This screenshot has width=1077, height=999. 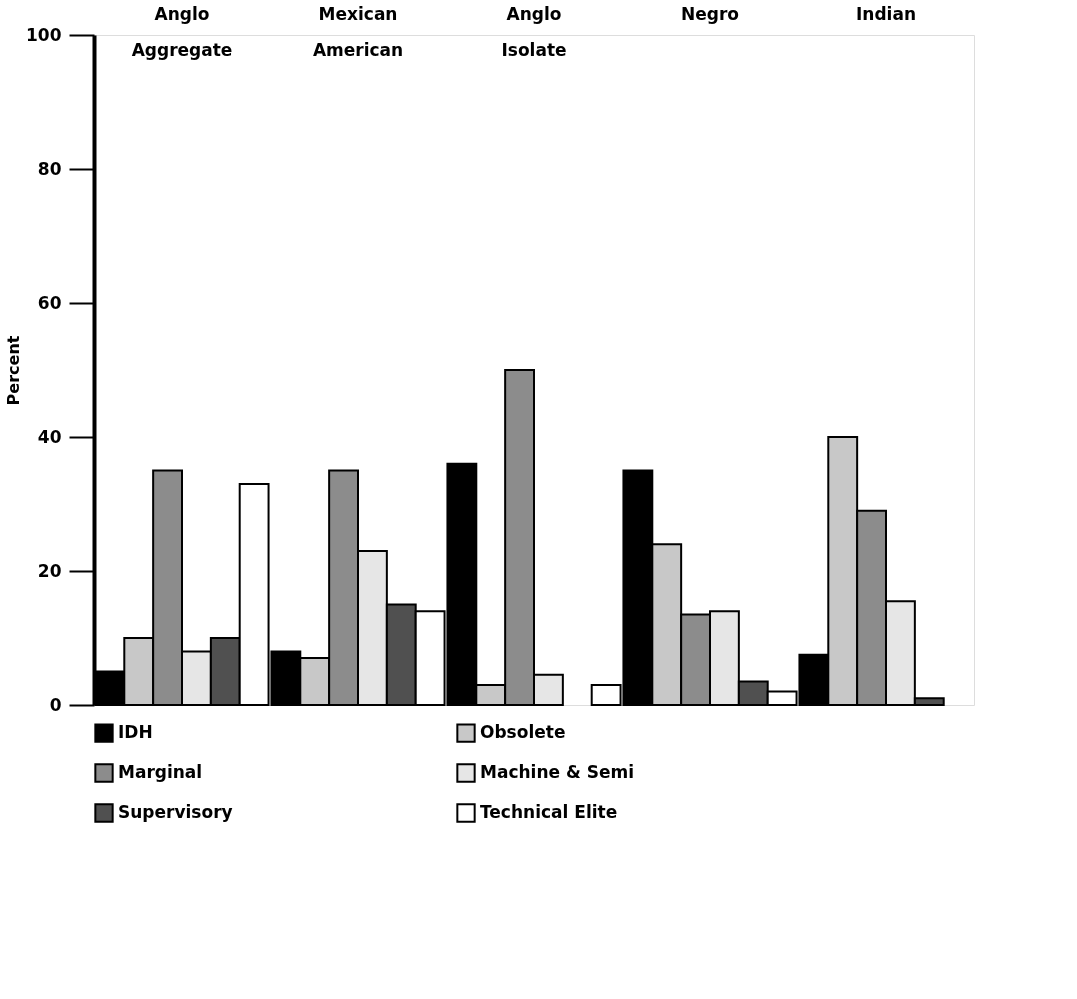 I want to click on x-tick-label: Anglo Aggregate, so click(x=182, y=31).